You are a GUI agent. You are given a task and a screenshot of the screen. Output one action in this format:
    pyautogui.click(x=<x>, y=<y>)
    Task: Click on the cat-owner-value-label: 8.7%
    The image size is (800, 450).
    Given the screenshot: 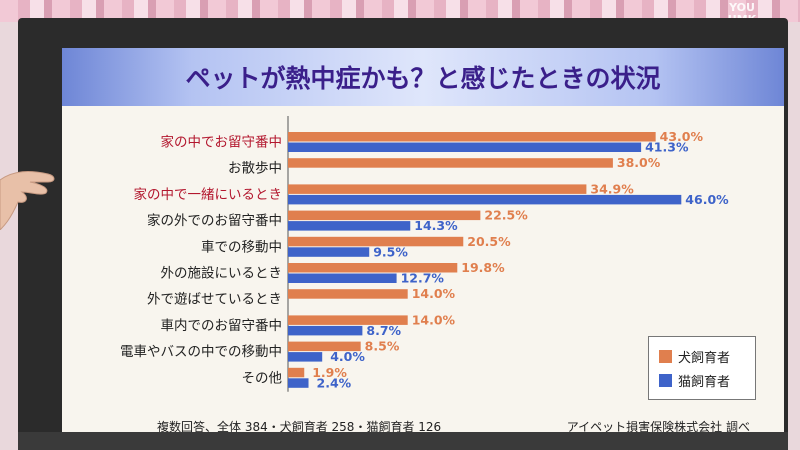 What is the action you would take?
    pyautogui.click(x=383, y=330)
    